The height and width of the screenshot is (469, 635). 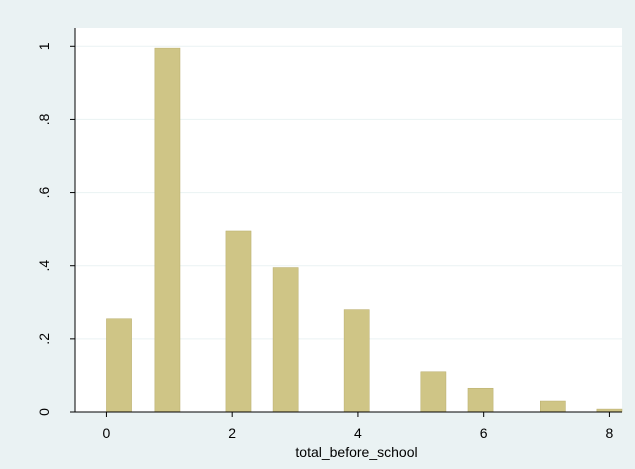 What do you see at coordinates (44, 46) in the screenshot?
I see `y-tick-label: 1` at bounding box center [44, 46].